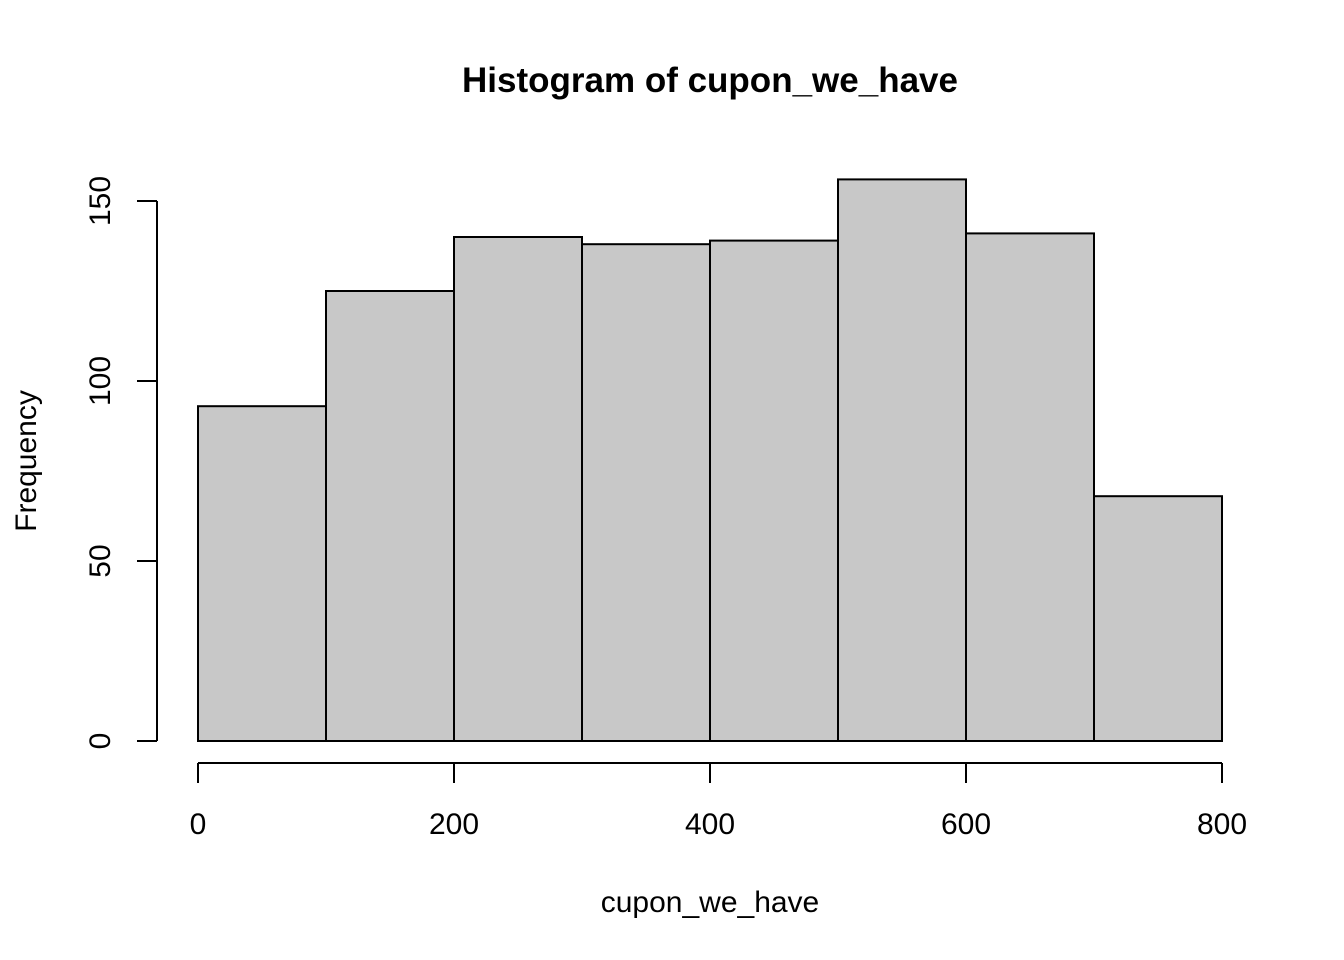 The width and height of the screenshot is (1344, 960). I want to click on y-tick-label: 0, so click(100, 741).